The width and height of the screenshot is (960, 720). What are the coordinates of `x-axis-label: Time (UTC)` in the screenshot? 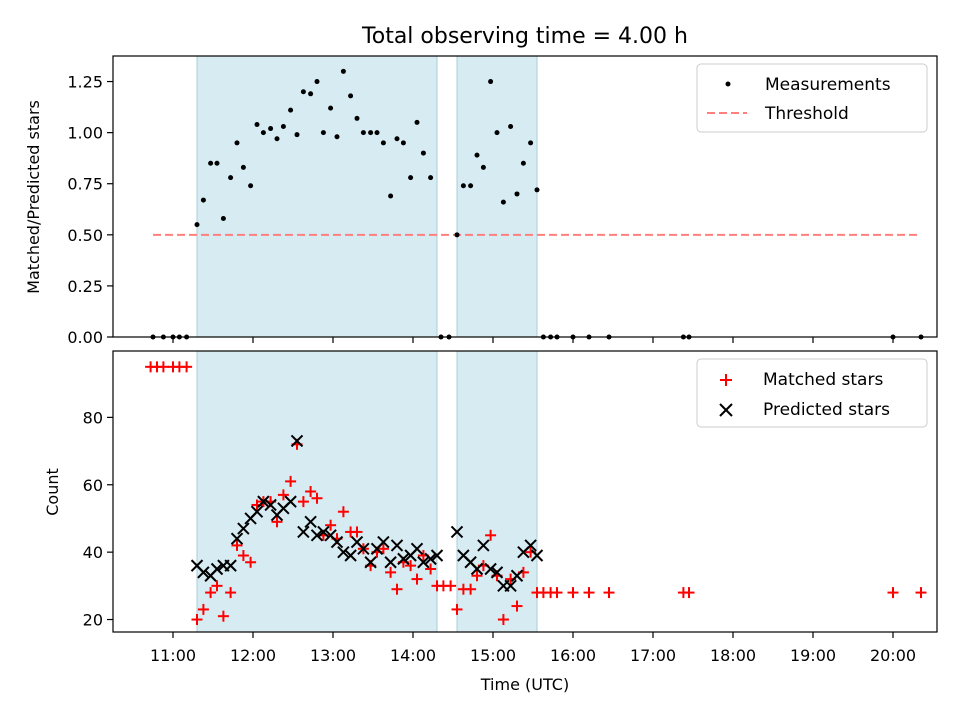 It's located at (524, 684).